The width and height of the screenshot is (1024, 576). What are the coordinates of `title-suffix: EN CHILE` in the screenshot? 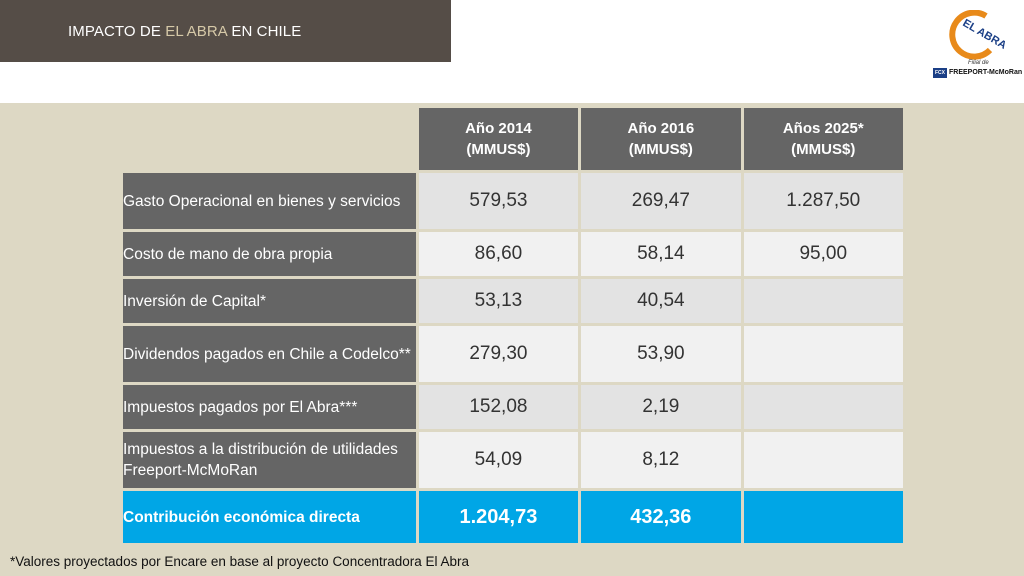 It's located at (264, 31).